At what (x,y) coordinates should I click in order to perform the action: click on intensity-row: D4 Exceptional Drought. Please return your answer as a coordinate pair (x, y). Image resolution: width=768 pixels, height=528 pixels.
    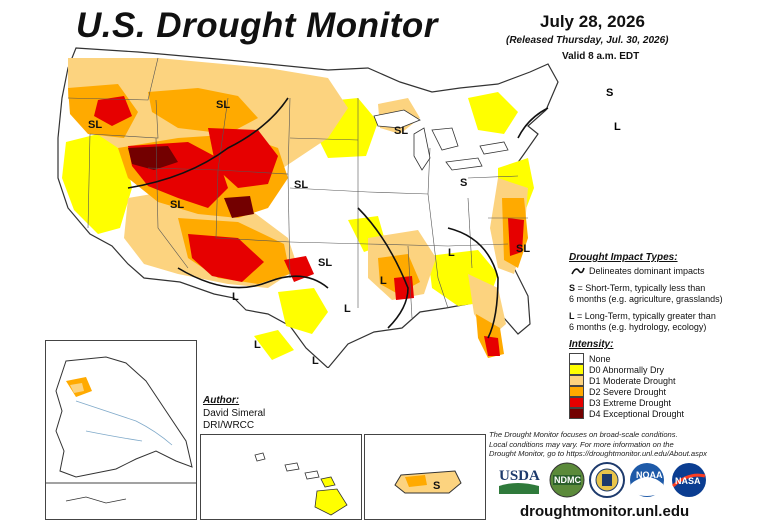
    Looking at the image, I should click on (626, 413).